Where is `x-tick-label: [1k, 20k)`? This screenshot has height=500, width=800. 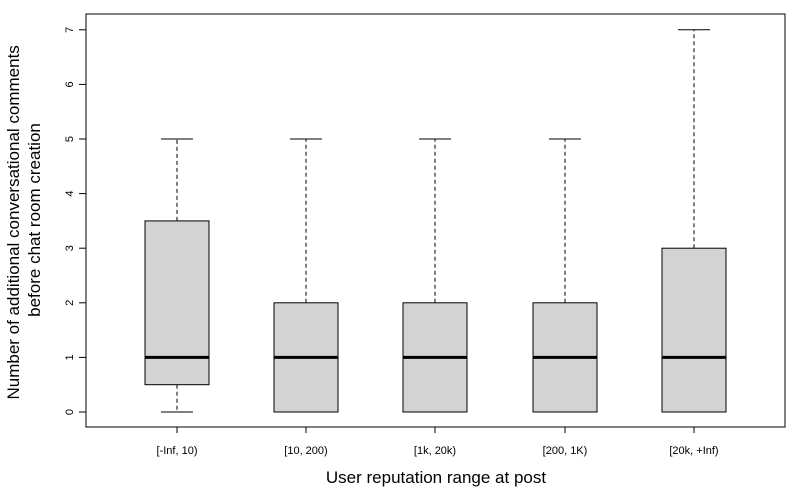
x-tick-label: [1k, 20k) is located at coordinates (435, 451).